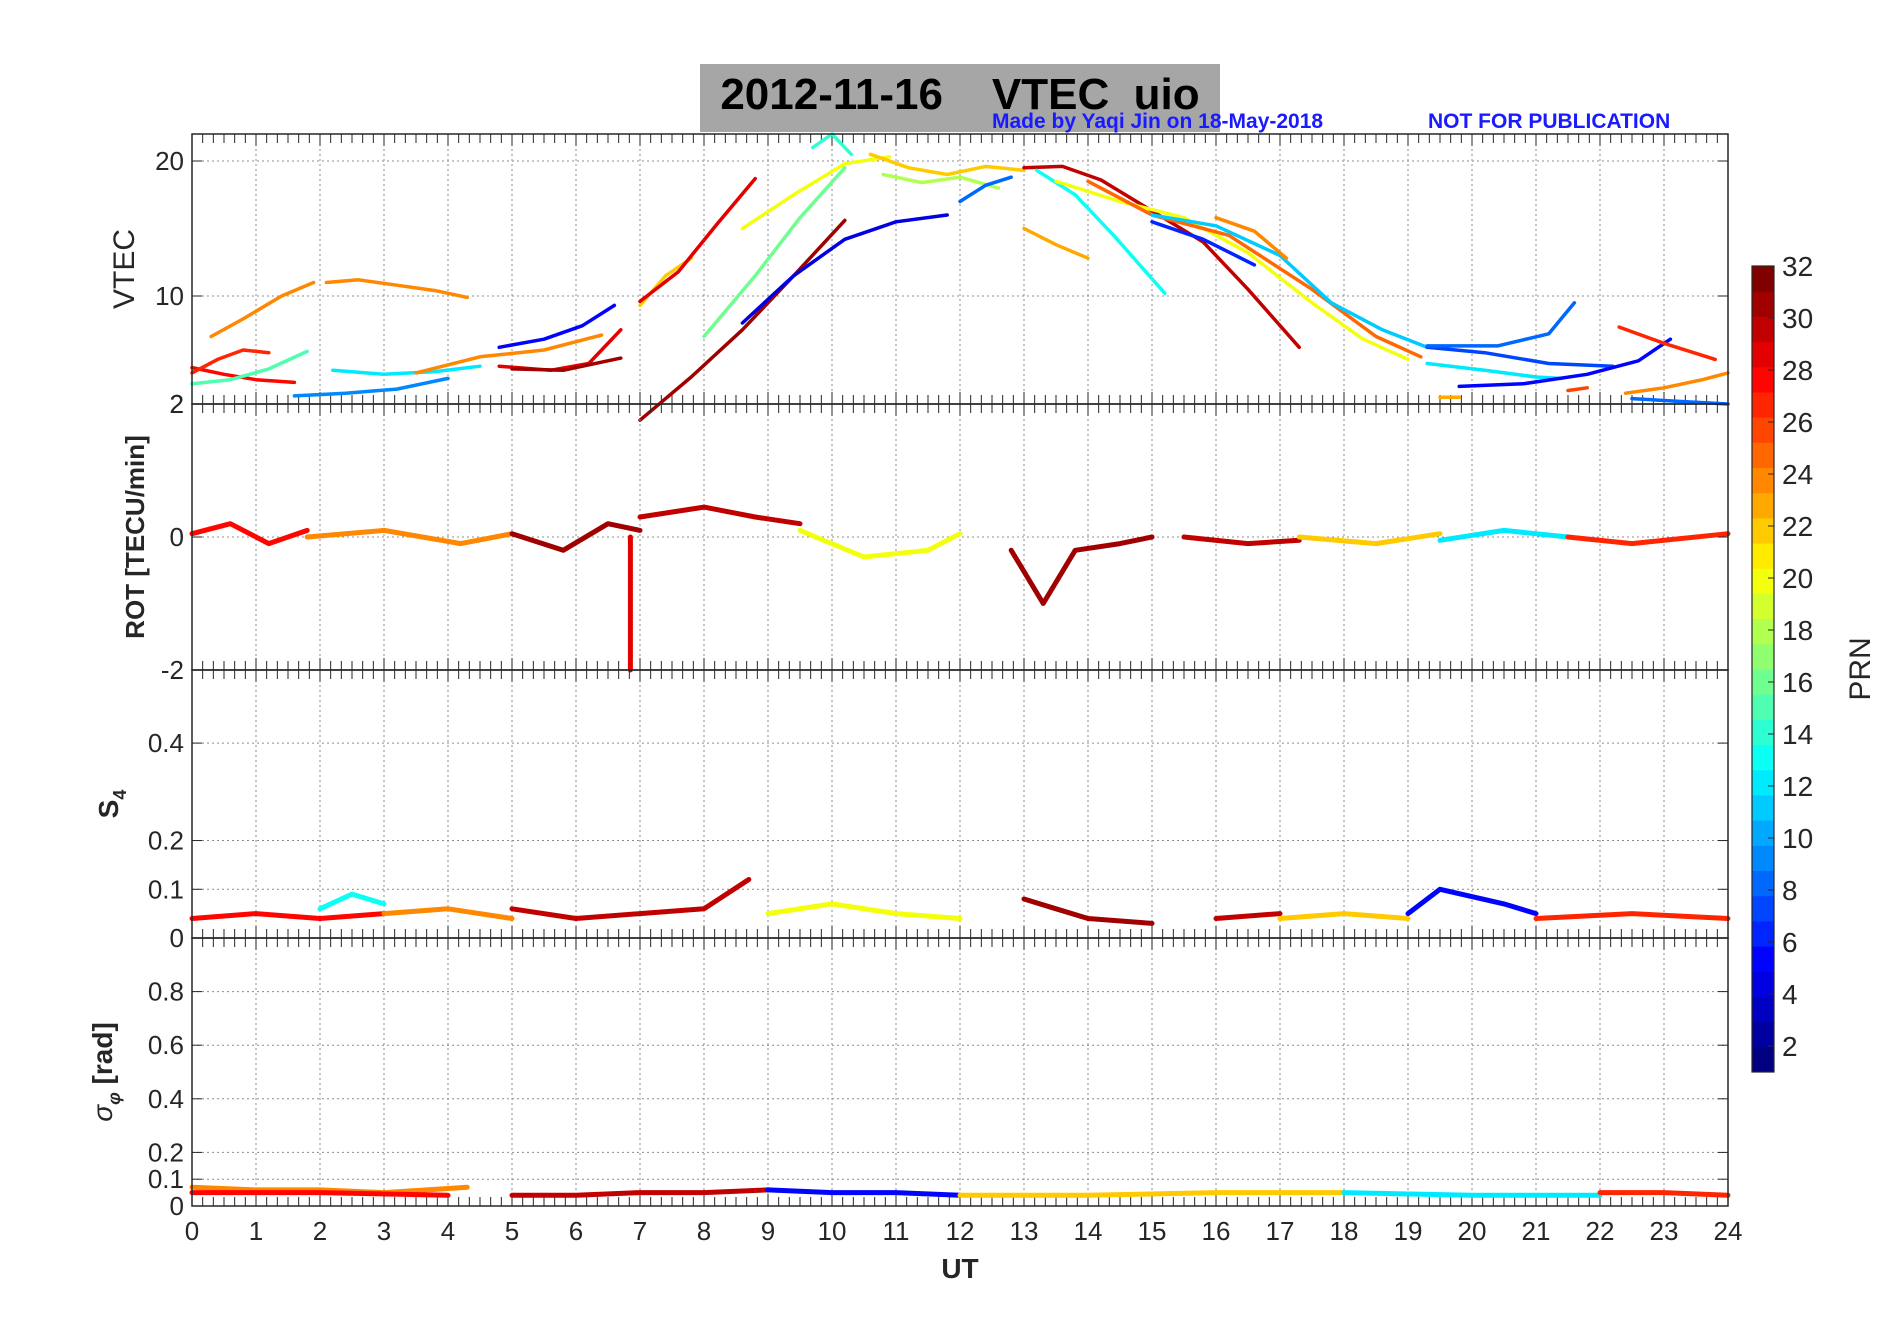 The image size is (1902, 1330). Describe the element at coordinates (1797, 734) in the screenshot. I see `colorbar-tick-label-14: 14` at that location.